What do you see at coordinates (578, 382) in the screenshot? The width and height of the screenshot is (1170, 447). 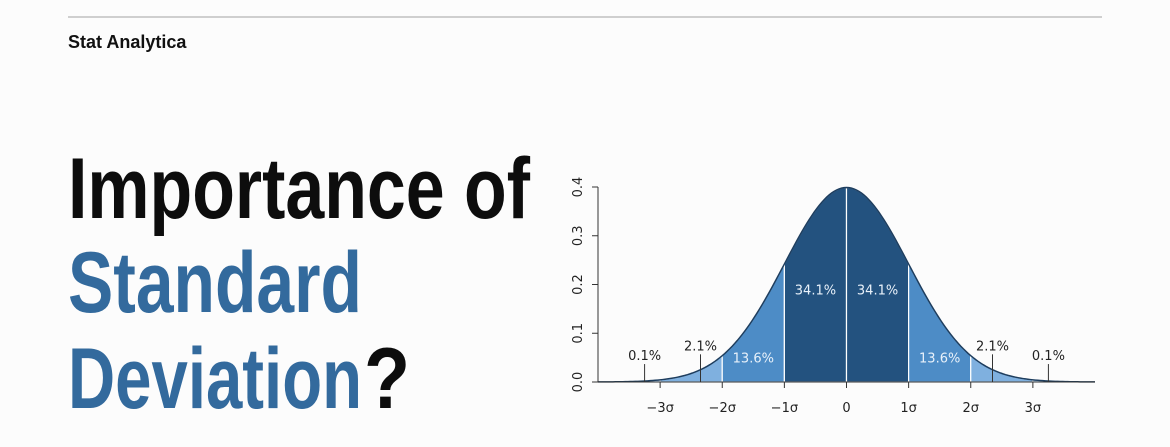 I see `y-tick-label: 0.0` at bounding box center [578, 382].